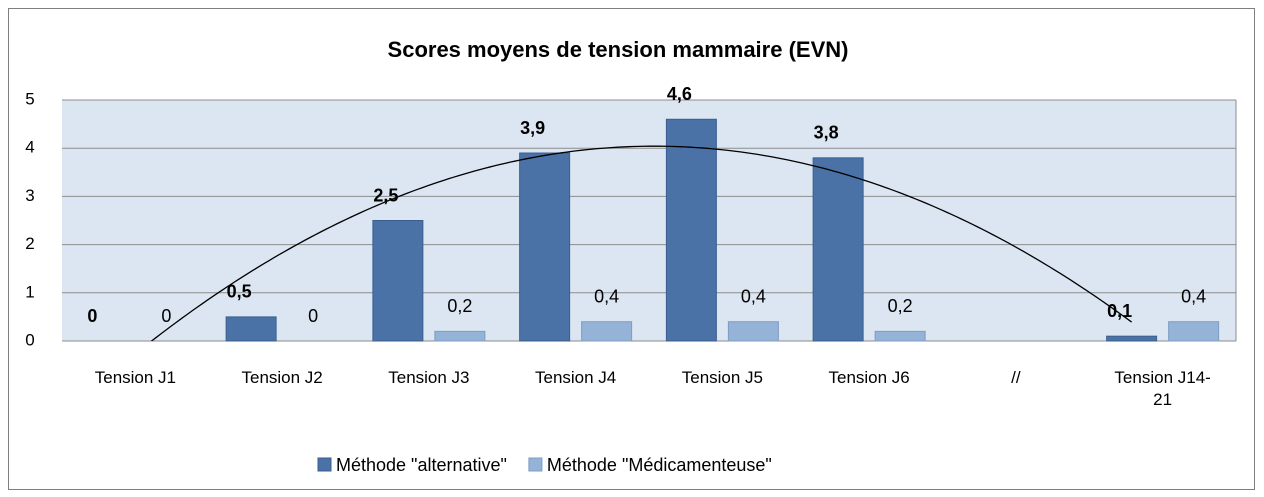  I want to click on x-tick-label: Tension J5, so click(722, 377).